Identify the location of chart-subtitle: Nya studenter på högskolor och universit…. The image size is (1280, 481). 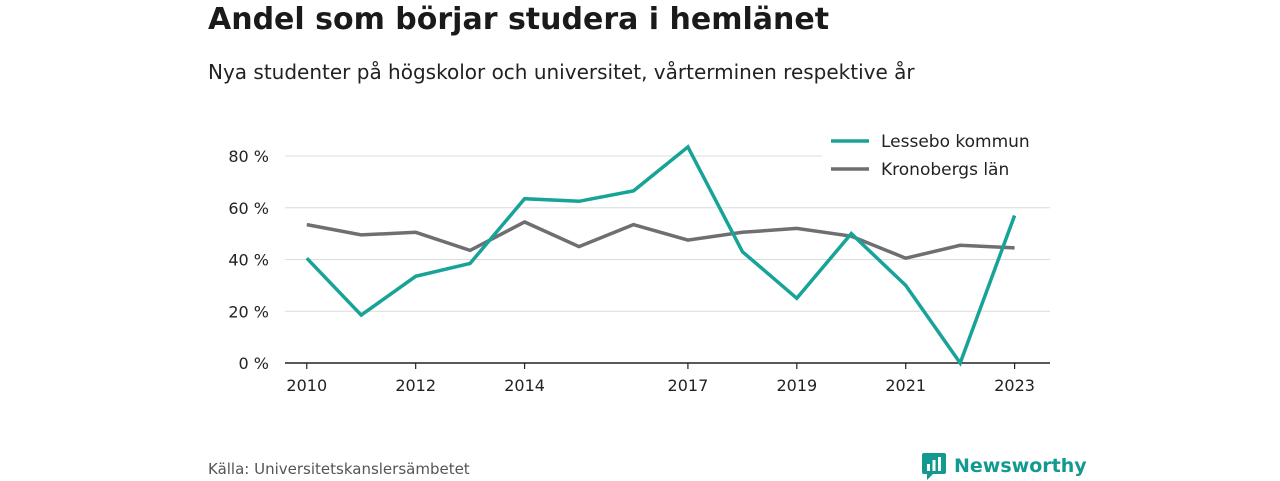
(561, 72).